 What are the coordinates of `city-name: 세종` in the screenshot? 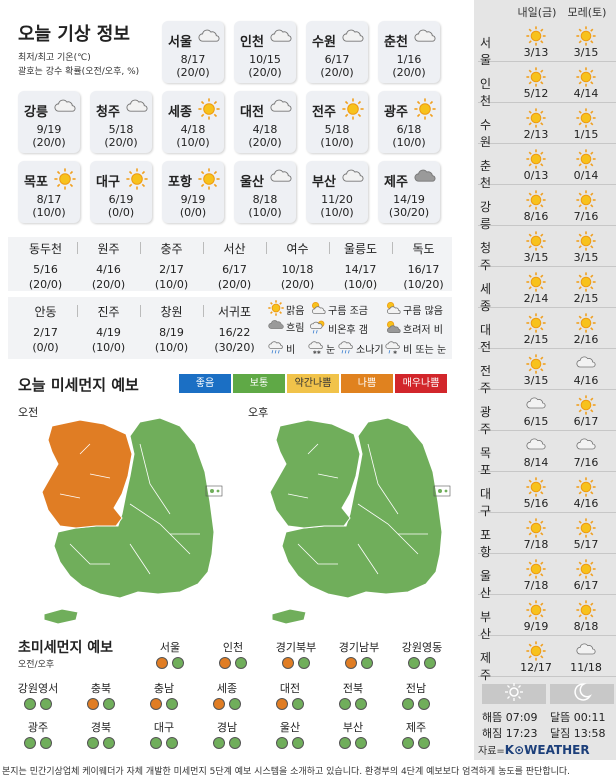 It's located at (180, 112).